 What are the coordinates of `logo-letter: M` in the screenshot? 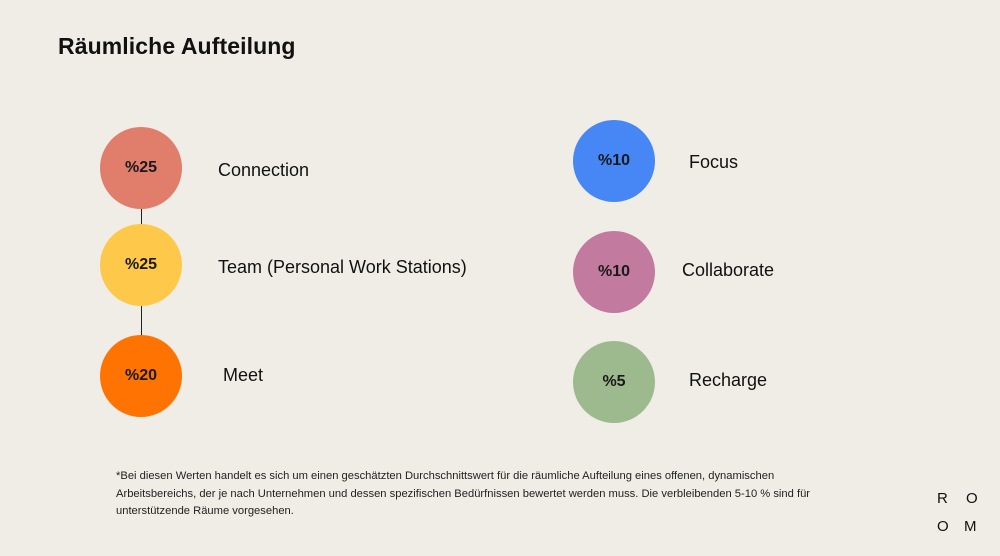 It's located at (970, 526).